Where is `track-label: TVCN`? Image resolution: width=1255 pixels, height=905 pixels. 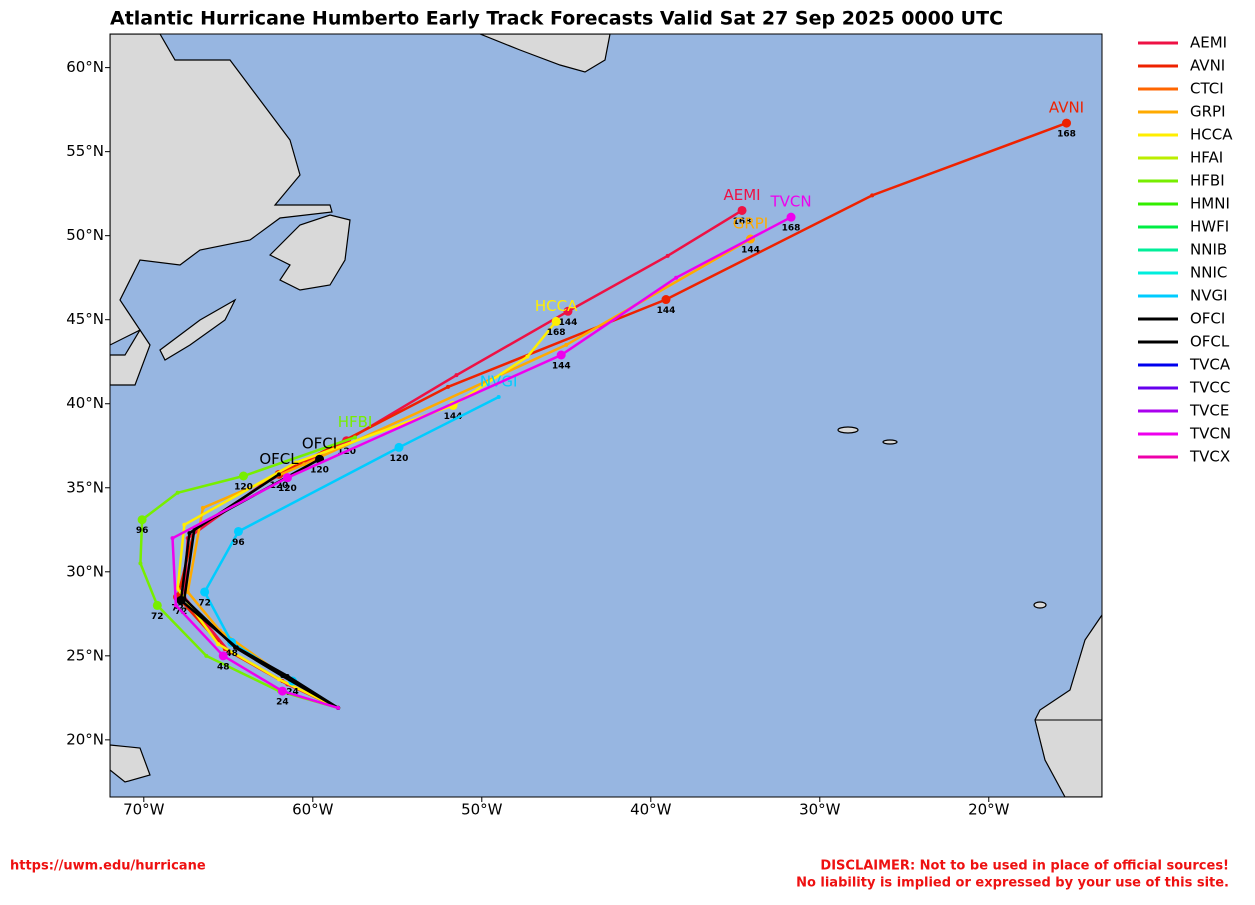
track-label: TVCN is located at coordinates (790, 202).